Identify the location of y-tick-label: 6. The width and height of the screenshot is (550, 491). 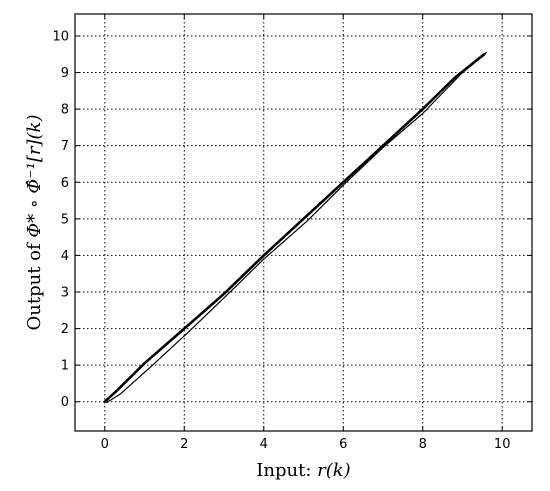
(65, 183).